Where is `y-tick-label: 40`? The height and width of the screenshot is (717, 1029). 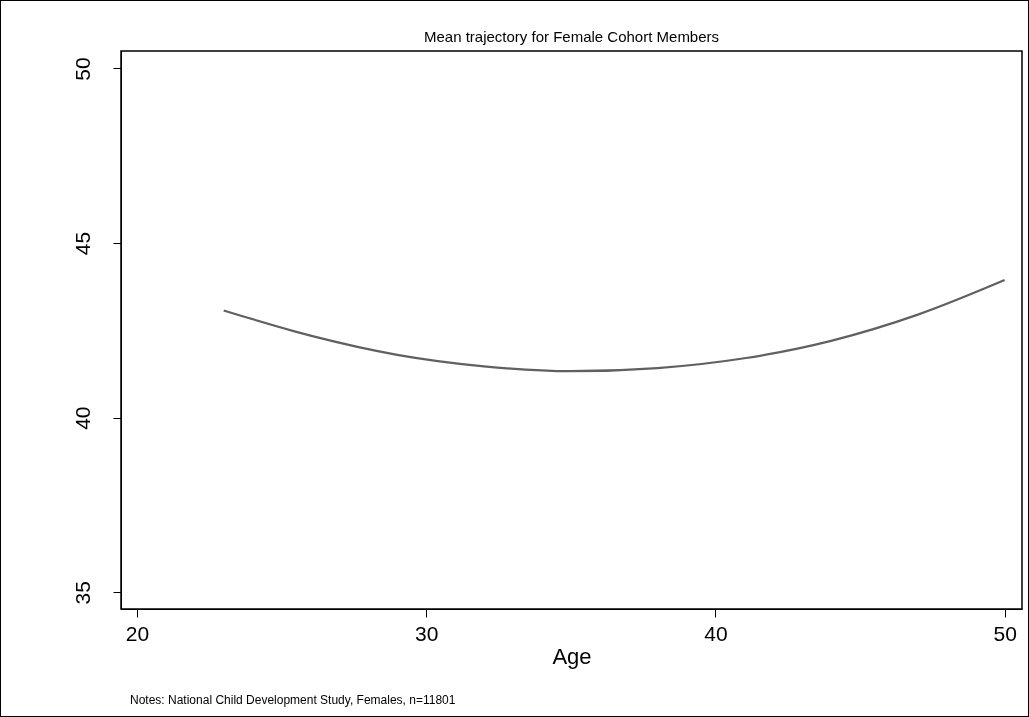 y-tick-label: 40 is located at coordinates (82, 418).